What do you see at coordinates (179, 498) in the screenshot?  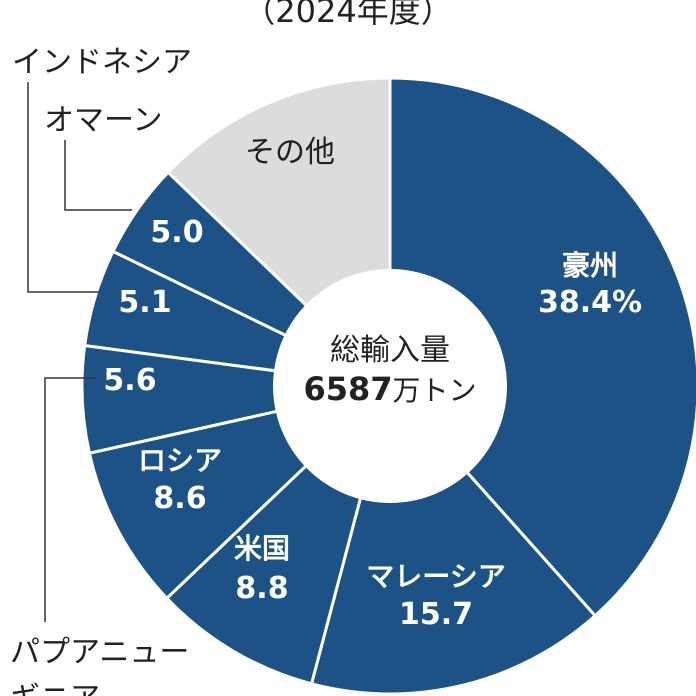 I see `label-russia-value: 8.6` at bounding box center [179, 498].